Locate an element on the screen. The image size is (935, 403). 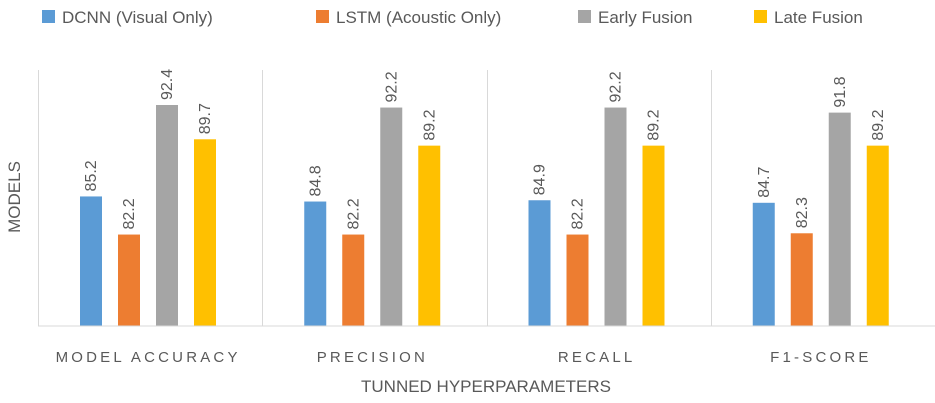
category-label-precision: PRECISION is located at coordinates (372, 357).